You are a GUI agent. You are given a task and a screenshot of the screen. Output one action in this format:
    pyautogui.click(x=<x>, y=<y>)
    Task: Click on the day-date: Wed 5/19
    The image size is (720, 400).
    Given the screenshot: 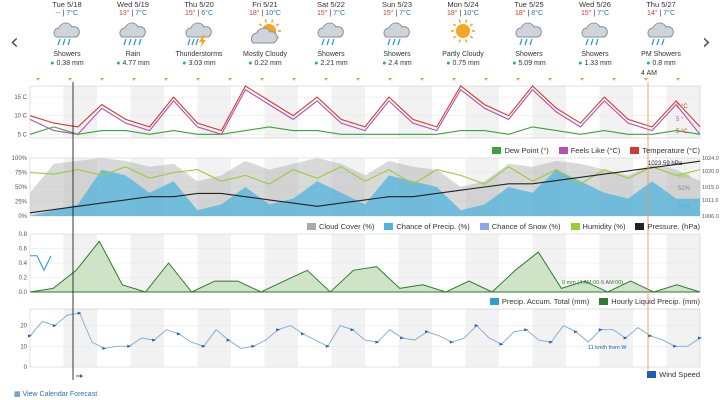 What is the action you would take?
    pyautogui.click(x=133, y=4)
    